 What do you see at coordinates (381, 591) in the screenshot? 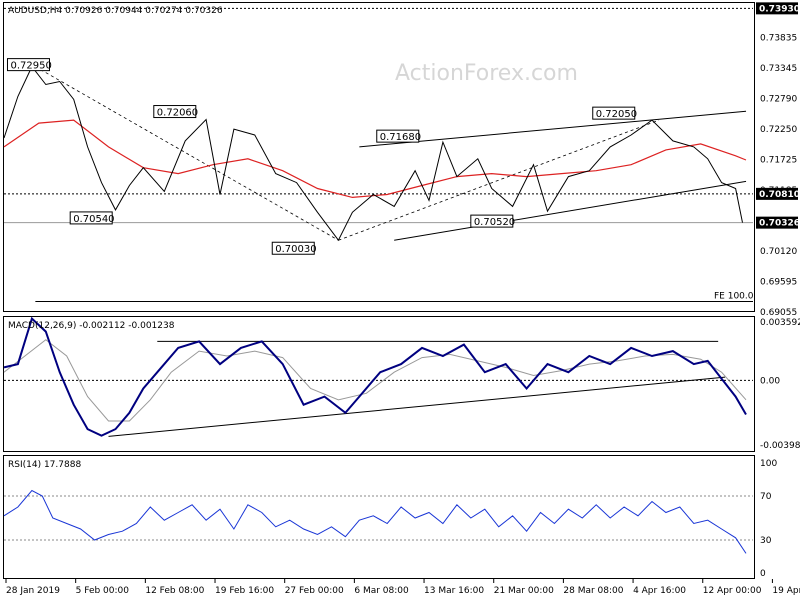
I see `x-tick-label: 6 Mar 08:00` at bounding box center [381, 591].